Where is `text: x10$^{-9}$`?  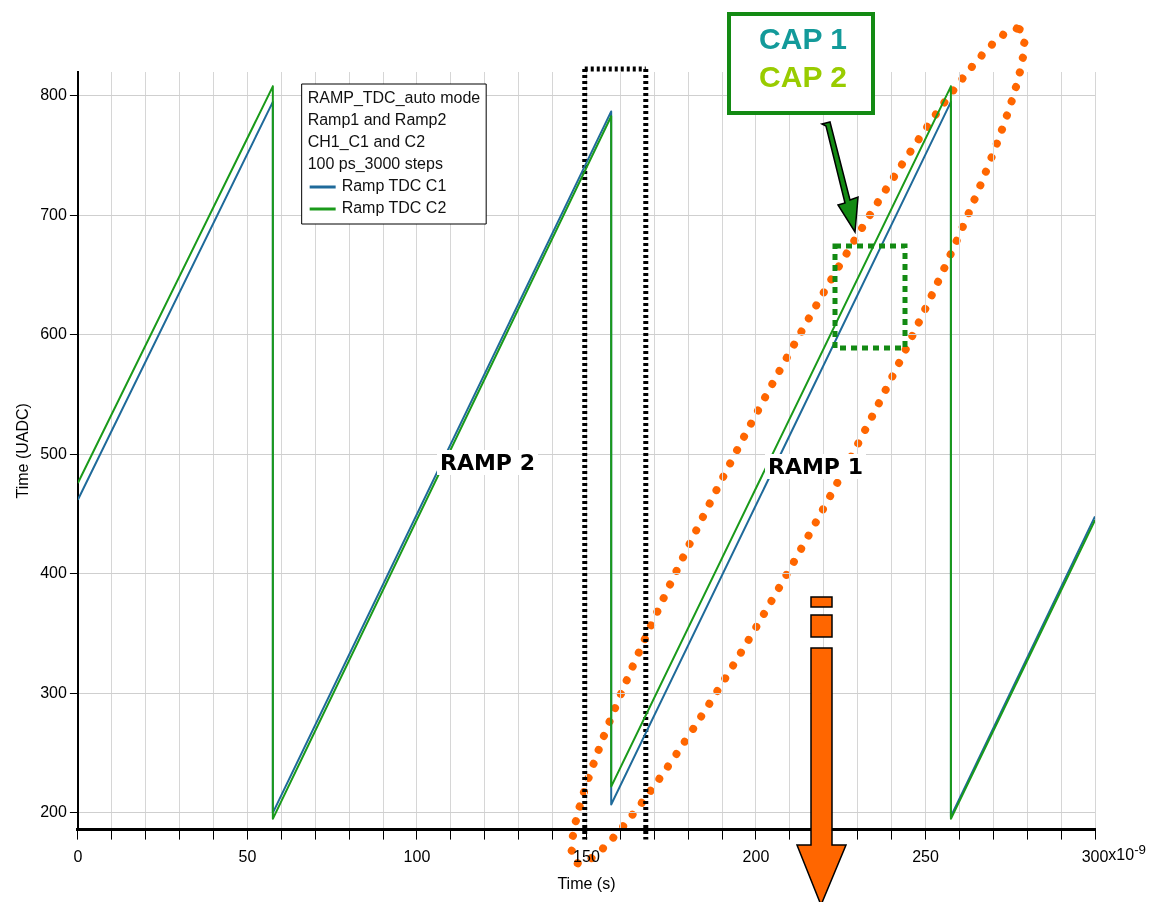 text: x10$^{-9}$ is located at coordinates (1127, 852).